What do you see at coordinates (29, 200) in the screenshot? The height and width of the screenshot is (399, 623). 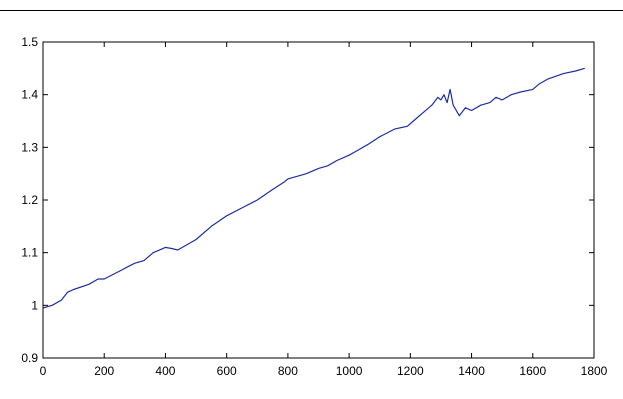 I see `y-tick-label: 1.2` at bounding box center [29, 200].